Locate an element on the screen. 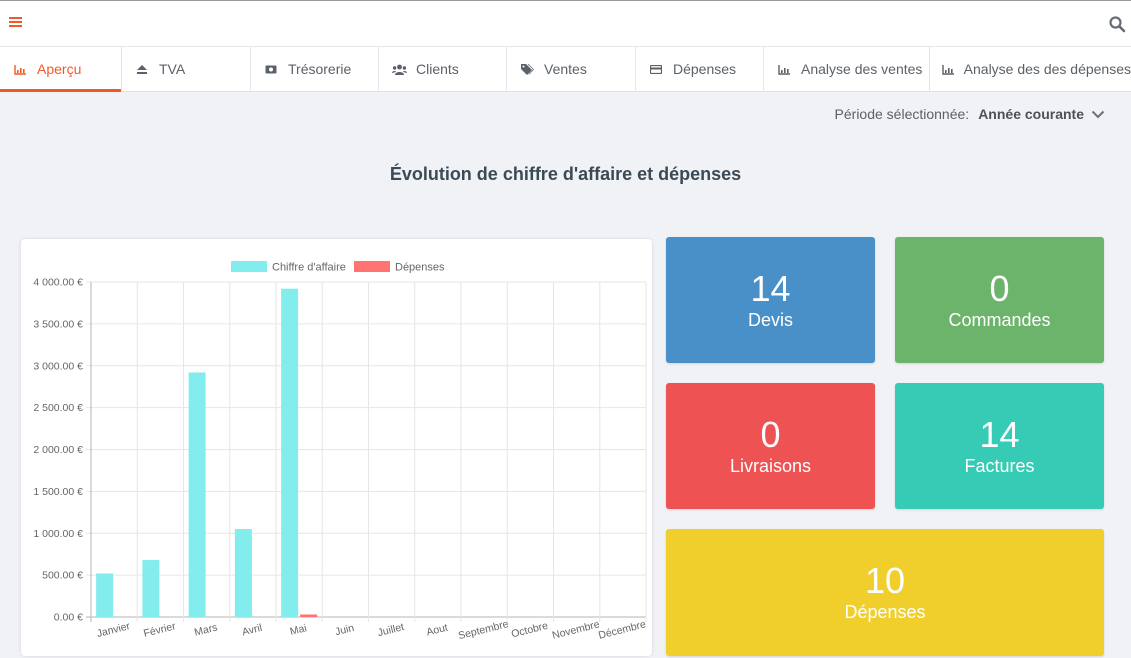 The width and height of the screenshot is (1131, 658). tab-label: Ventes is located at coordinates (565, 69).